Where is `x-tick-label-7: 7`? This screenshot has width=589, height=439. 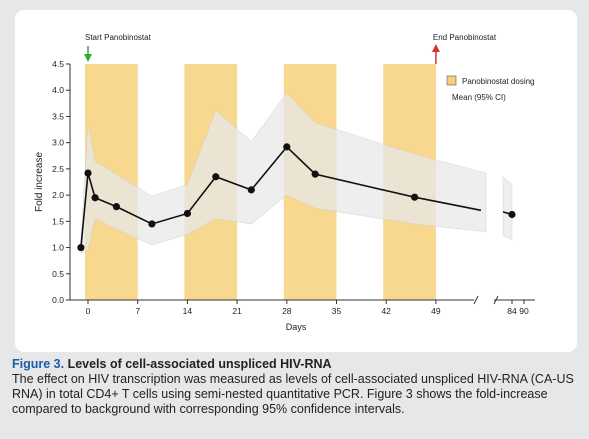 x-tick-label-7: 7 is located at coordinates (137, 311).